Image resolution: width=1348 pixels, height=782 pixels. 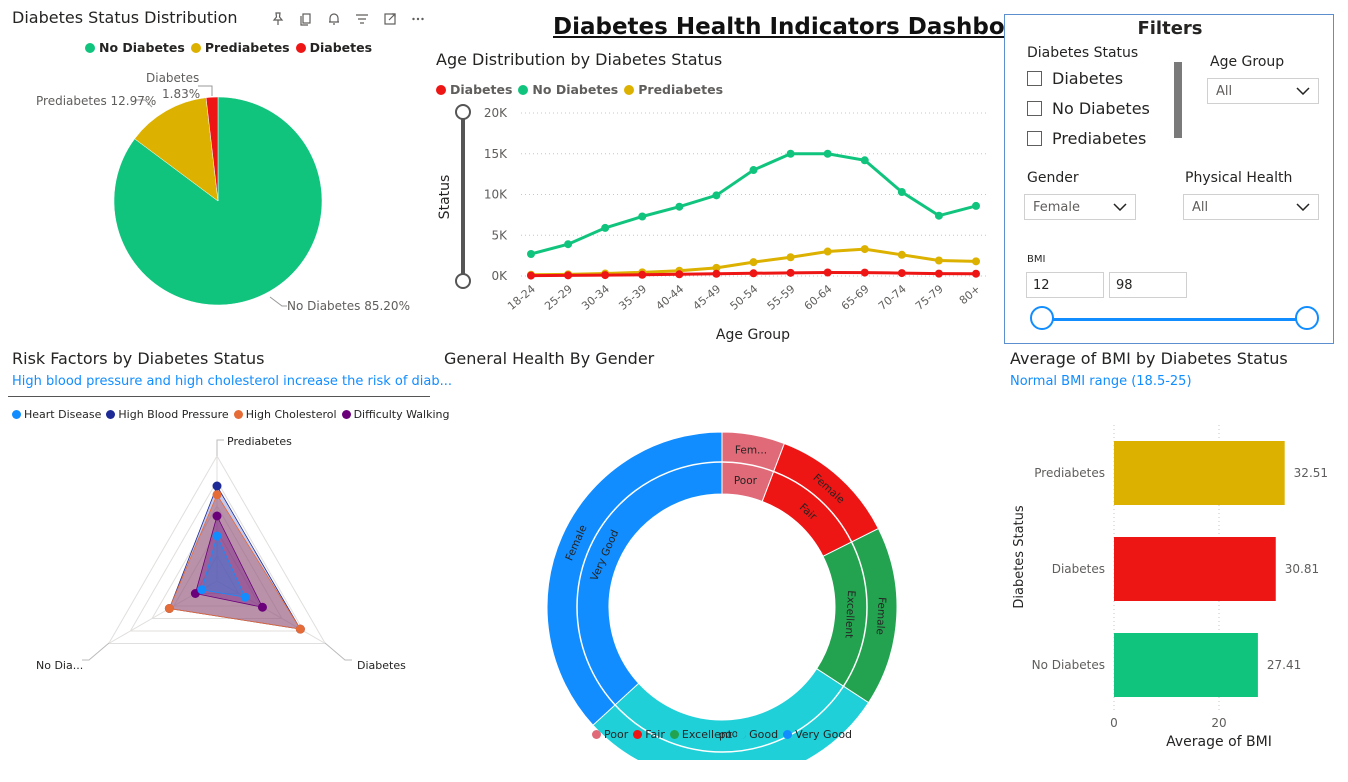 What do you see at coordinates (1186, 665) in the screenshot?
I see `bmi-bar-no-diabetes` at bounding box center [1186, 665].